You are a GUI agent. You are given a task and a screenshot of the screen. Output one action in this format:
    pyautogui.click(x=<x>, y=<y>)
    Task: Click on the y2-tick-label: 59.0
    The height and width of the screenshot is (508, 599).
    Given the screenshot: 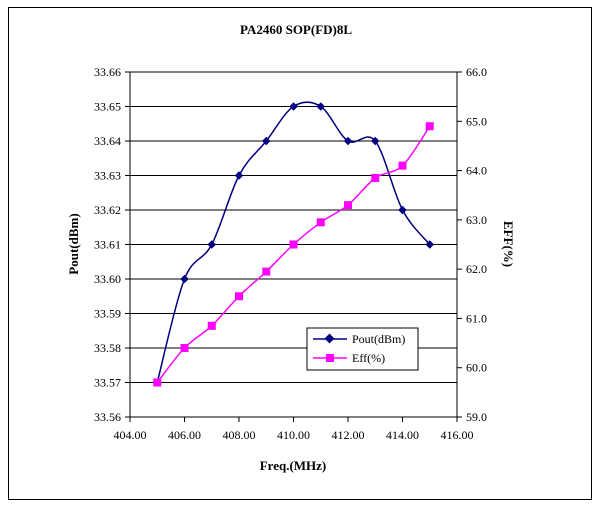 What is the action you would take?
    pyautogui.click(x=476, y=417)
    